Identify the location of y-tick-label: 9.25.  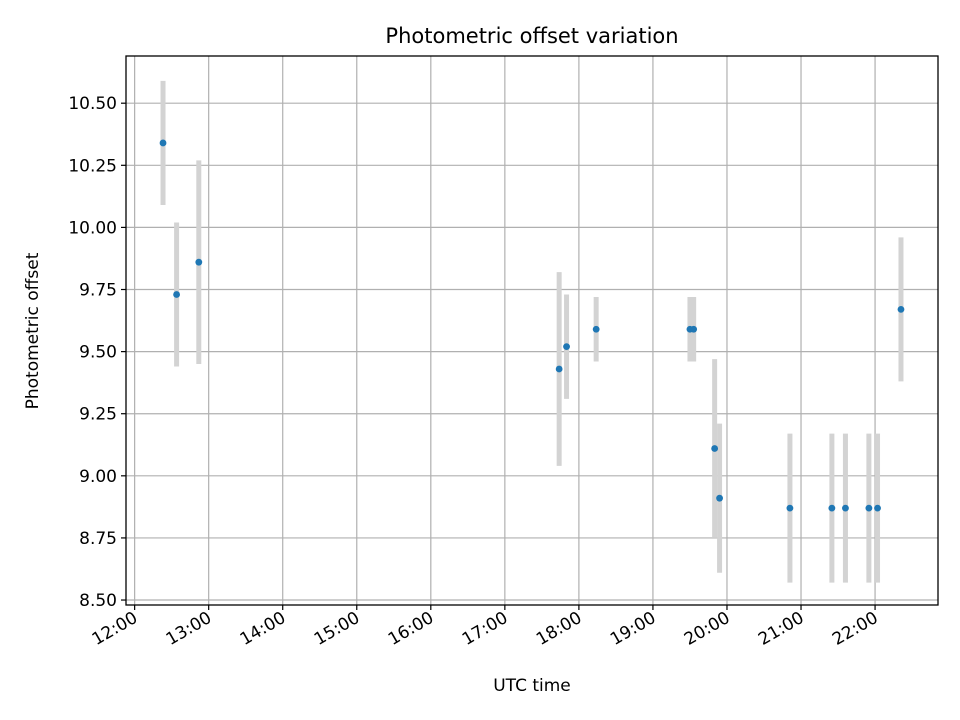
(98, 415).